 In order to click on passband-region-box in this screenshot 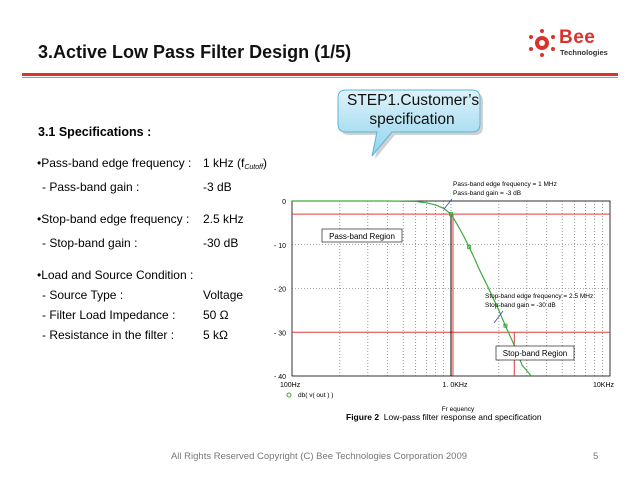, I will do `click(362, 235)`.